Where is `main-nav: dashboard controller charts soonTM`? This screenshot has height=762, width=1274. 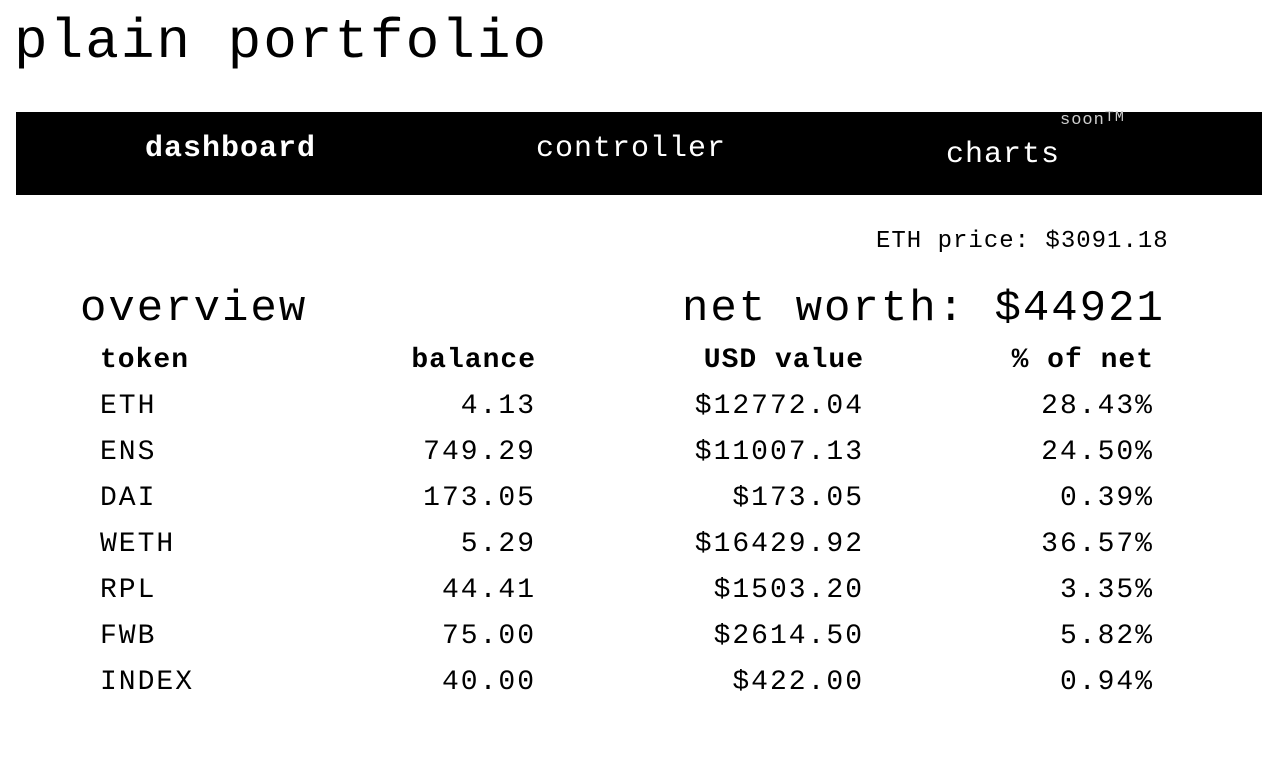
main-nav: dashboard controller charts soonTM is located at coordinates (639, 152).